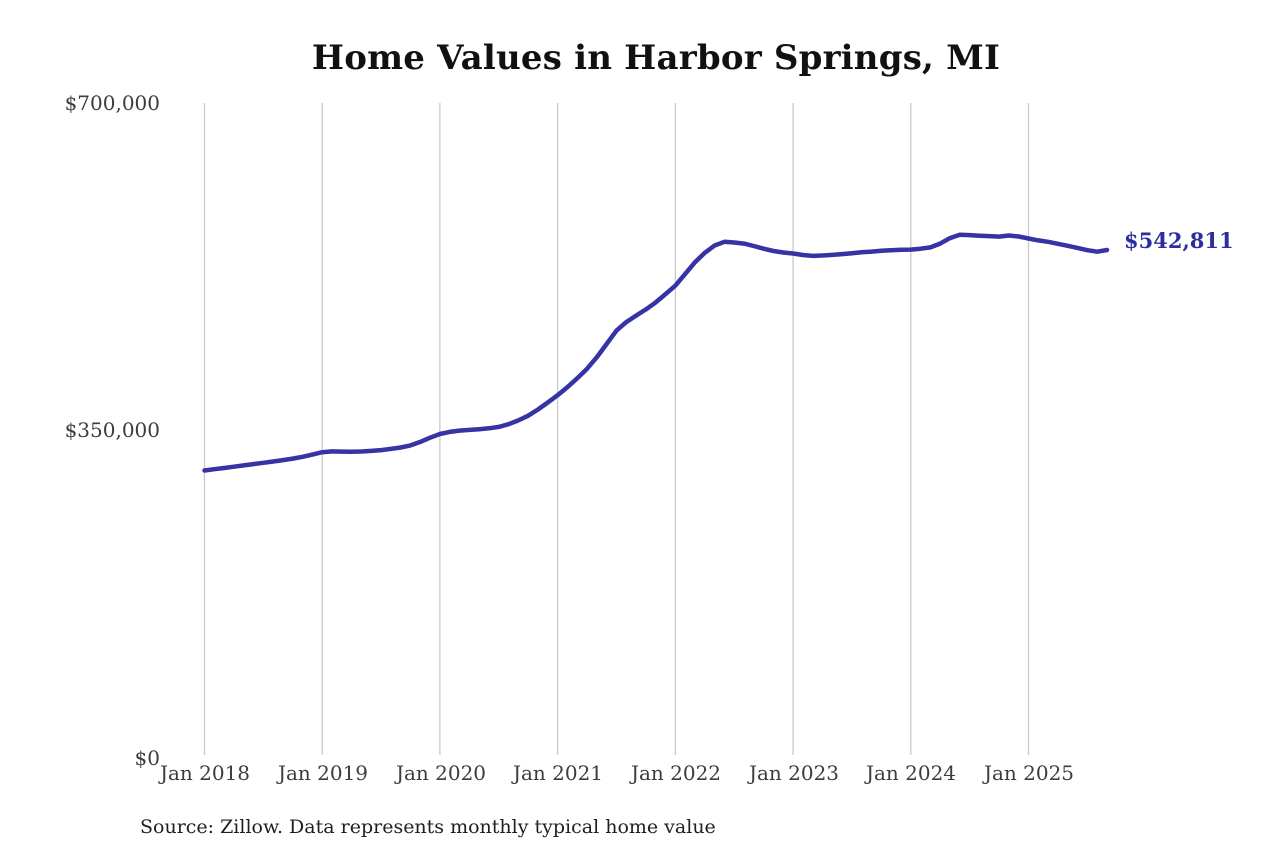 The height and width of the screenshot is (853, 1280). Describe the element at coordinates (147, 758) in the screenshot. I see `y-axis-tick-0: $0` at that location.